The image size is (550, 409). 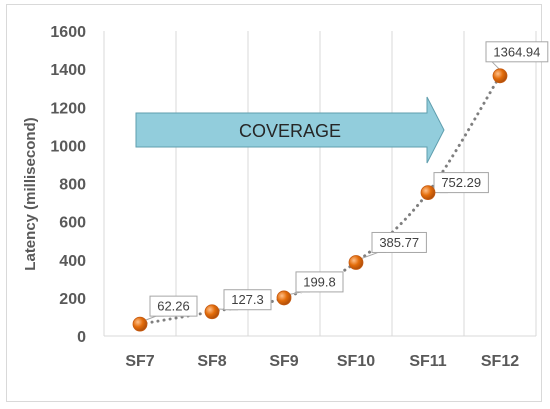 What do you see at coordinates (72, 185) in the screenshot?
I see `y-tick-label: 800` at bounding box center [72, 185].